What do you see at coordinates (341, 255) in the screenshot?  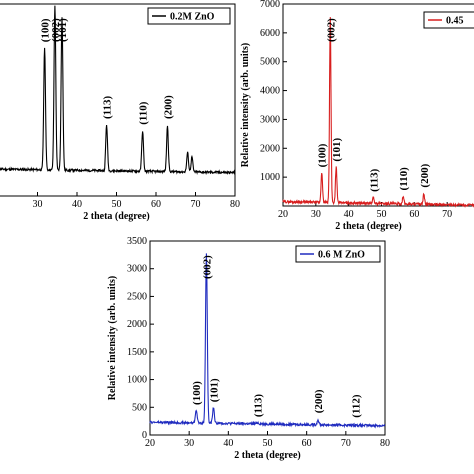 I see `legend-label: 0.6 M ZnO` at bounding box center [341, 255].